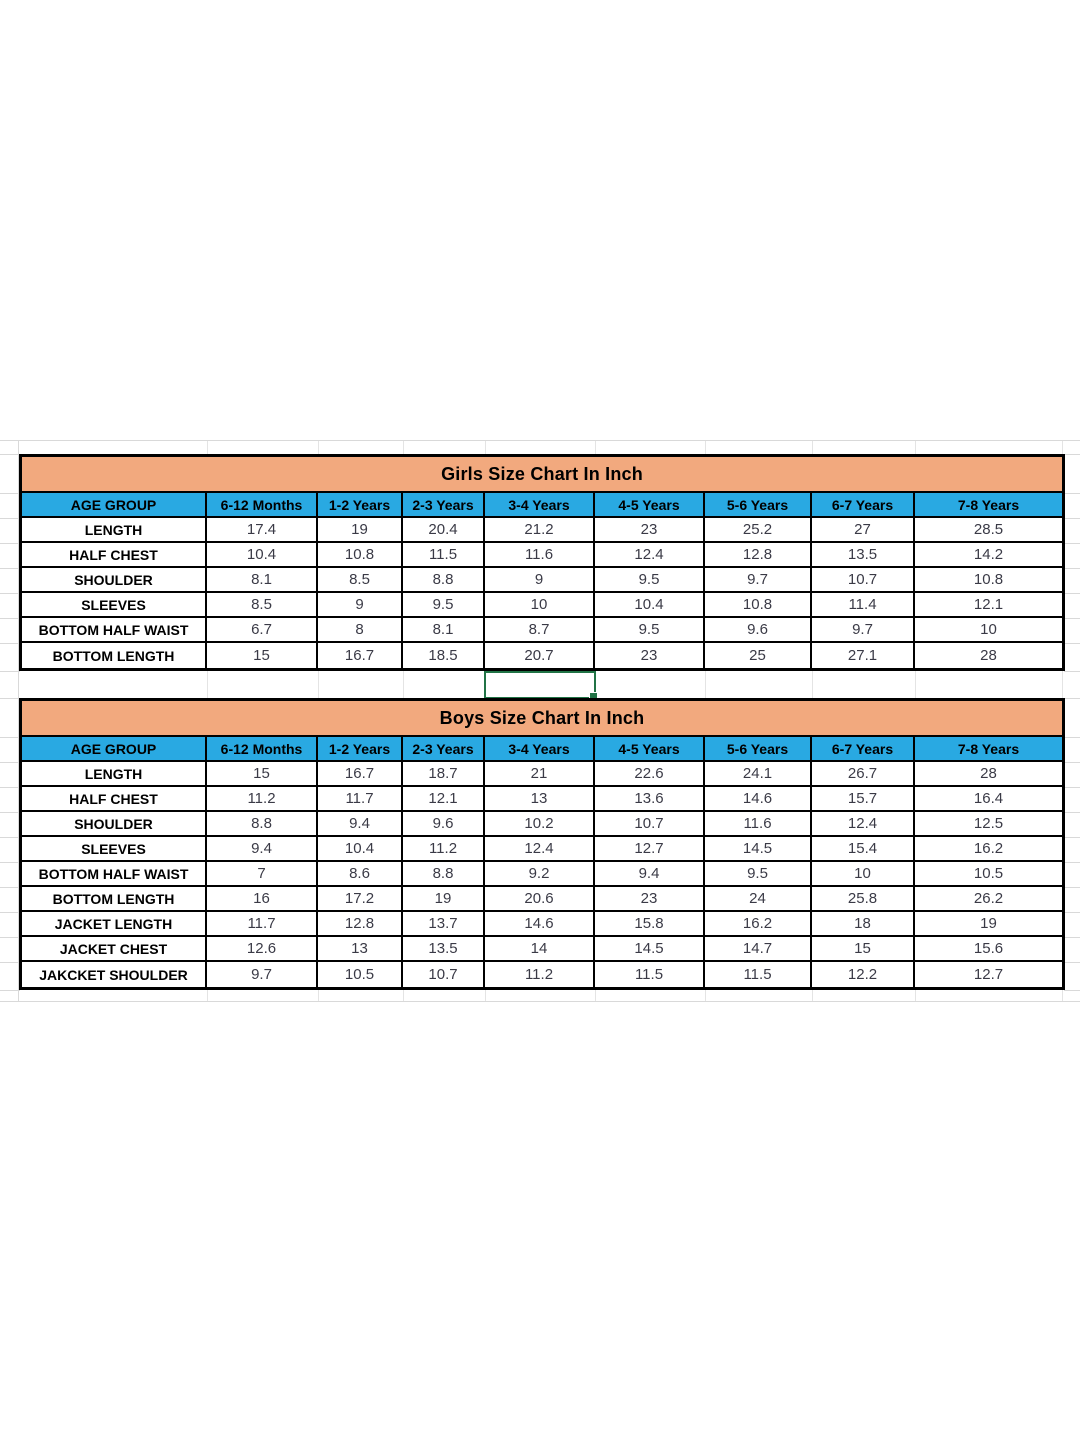 The image size is (1080, 1440). Describe the element at coordinates (863, 899) in the screenshot. I see `value-cell: 25.8` at that location.